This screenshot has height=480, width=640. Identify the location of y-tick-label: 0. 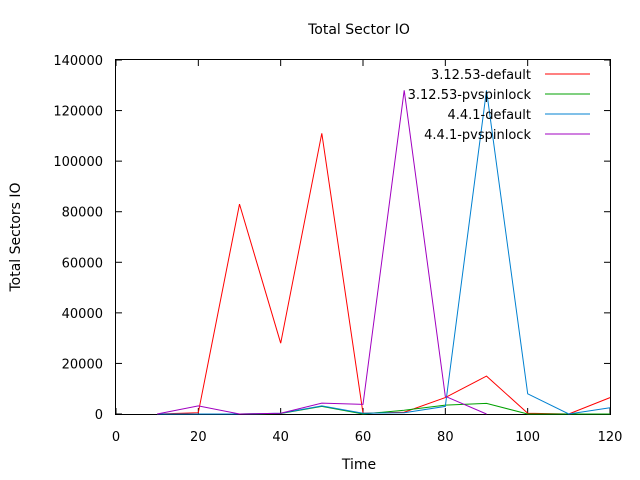
(99, 415).